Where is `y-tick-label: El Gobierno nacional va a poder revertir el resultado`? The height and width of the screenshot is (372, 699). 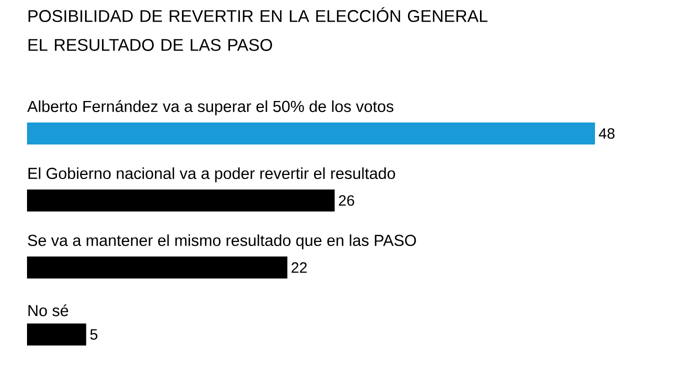 y-tick-label: El Gobierno nacional va a poder revertir el resultado is located at coordinates (212, 174).